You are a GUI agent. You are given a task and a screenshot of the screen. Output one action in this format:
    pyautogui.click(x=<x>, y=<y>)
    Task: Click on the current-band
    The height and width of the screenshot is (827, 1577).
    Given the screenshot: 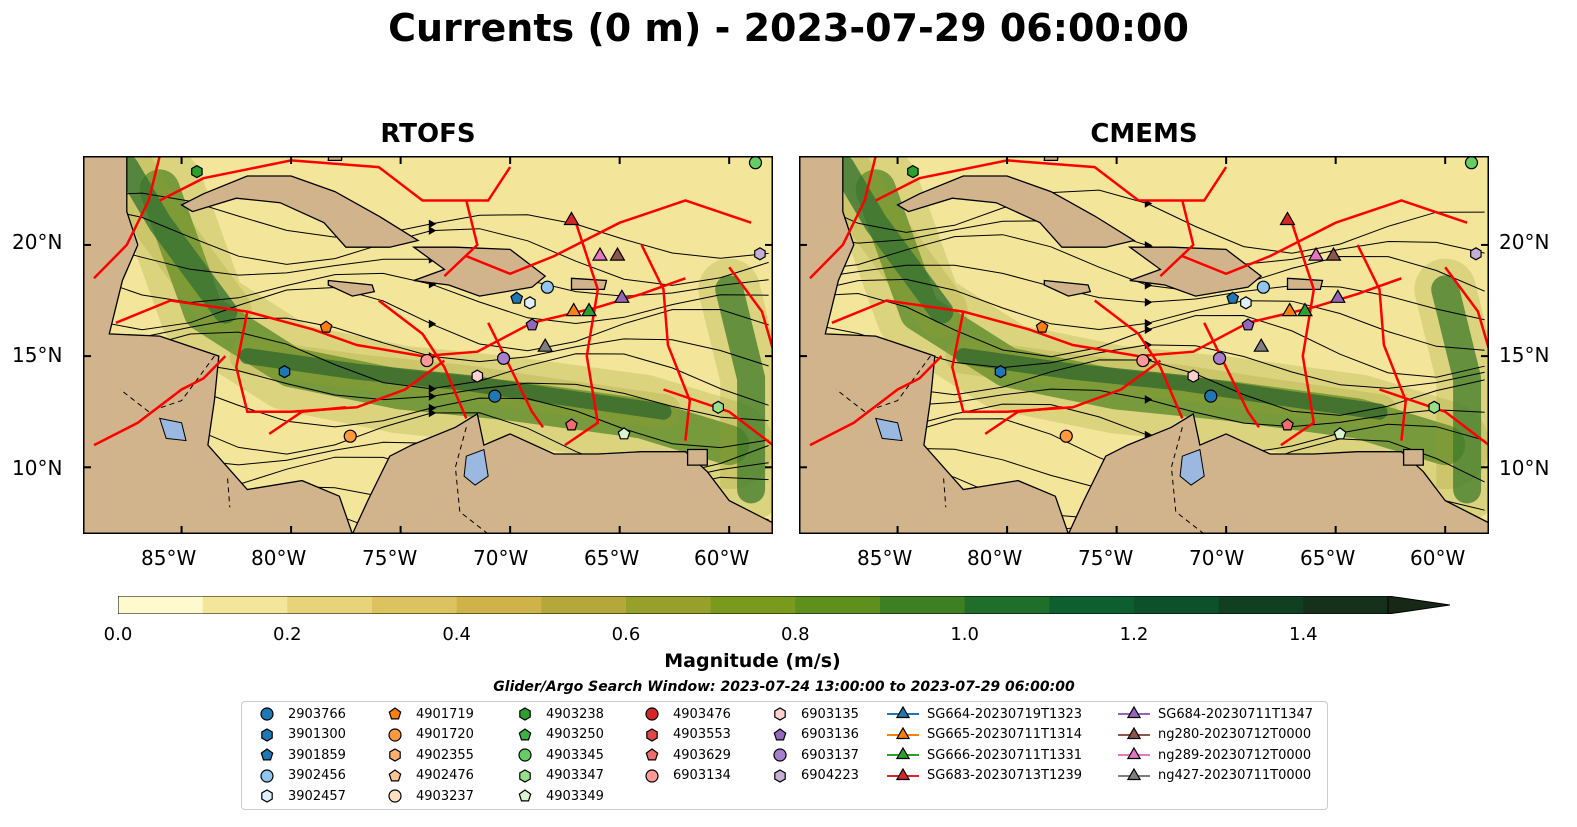 What is the action you would take?
    pyautogui.click(x=892, y=240)
    